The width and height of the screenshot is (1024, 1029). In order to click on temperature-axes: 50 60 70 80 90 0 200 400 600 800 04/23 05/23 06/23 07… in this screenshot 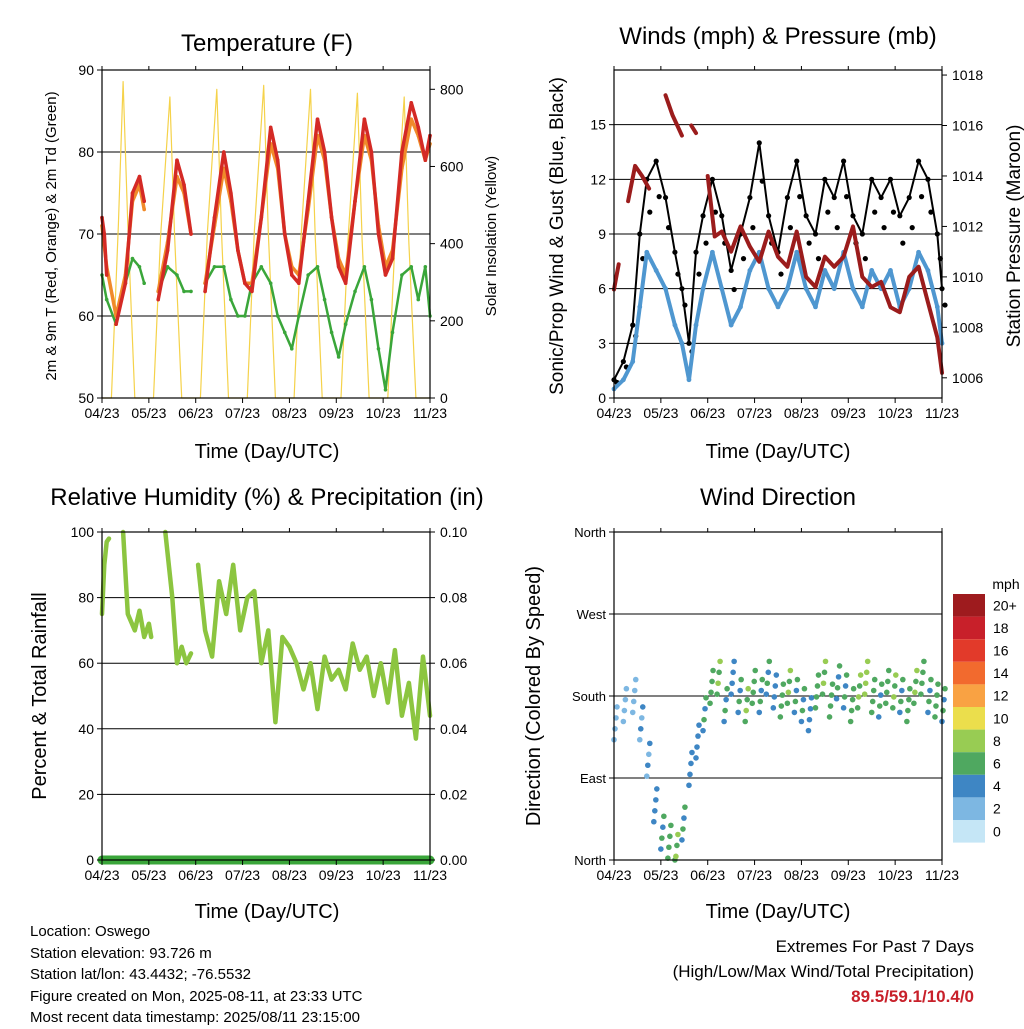, I will do `click(270, 241)`.